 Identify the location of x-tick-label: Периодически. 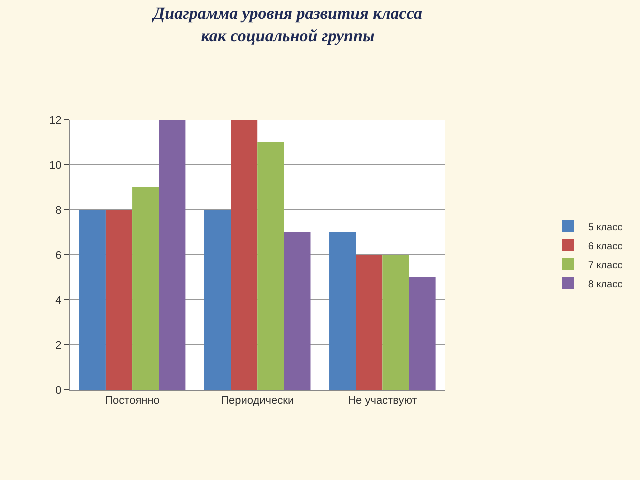
(257, 401).